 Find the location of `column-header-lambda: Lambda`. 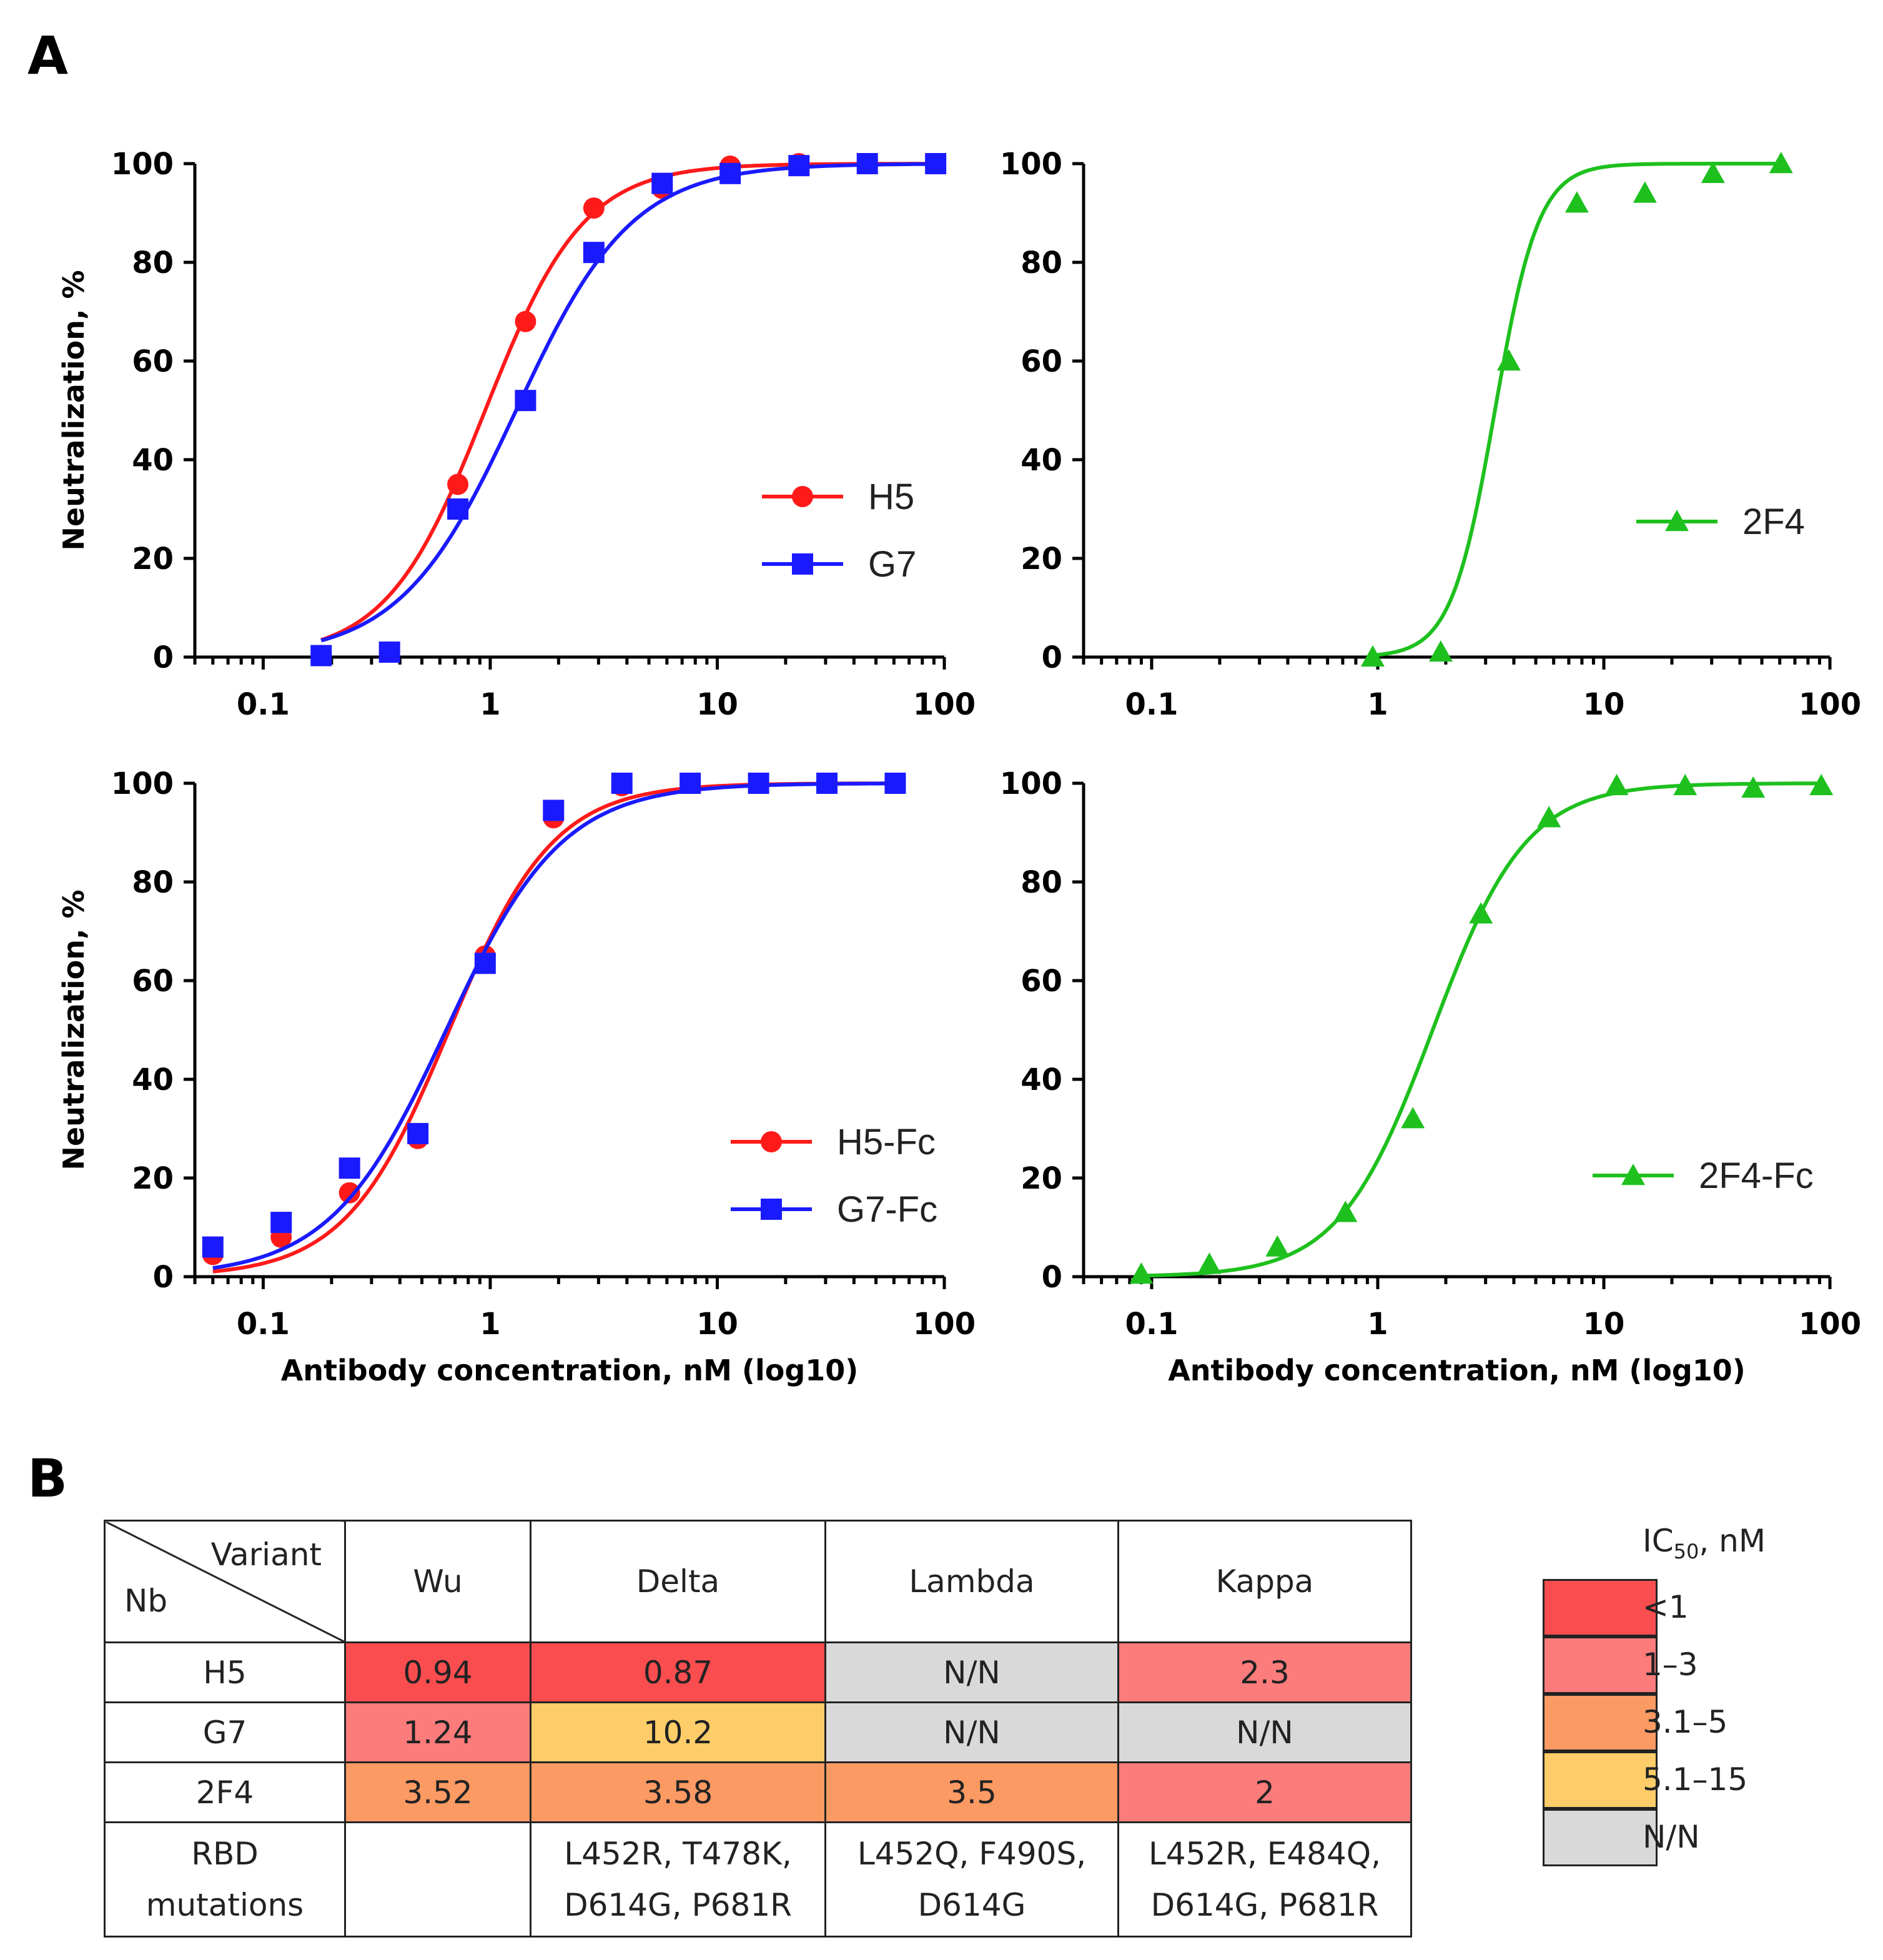

column-header-lambda: Lambda is located at coordinates (972, 1581).